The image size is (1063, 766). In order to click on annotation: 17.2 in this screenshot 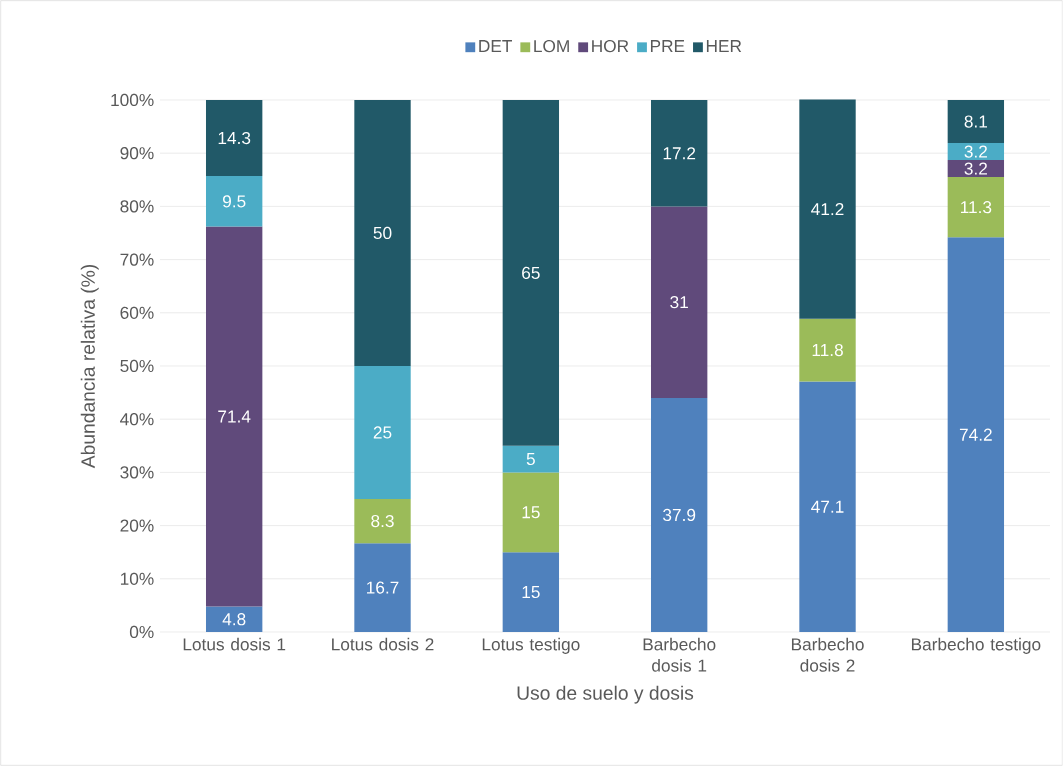, I will do `click(679, 153)`.